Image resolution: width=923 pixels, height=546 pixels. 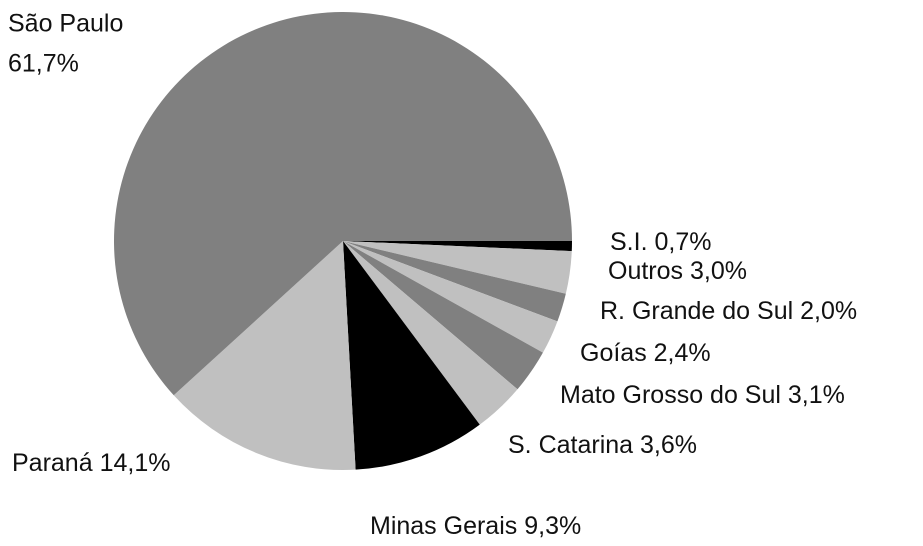 I want to click on slice-value-label: 0,7%, so click(x=682, y=242).